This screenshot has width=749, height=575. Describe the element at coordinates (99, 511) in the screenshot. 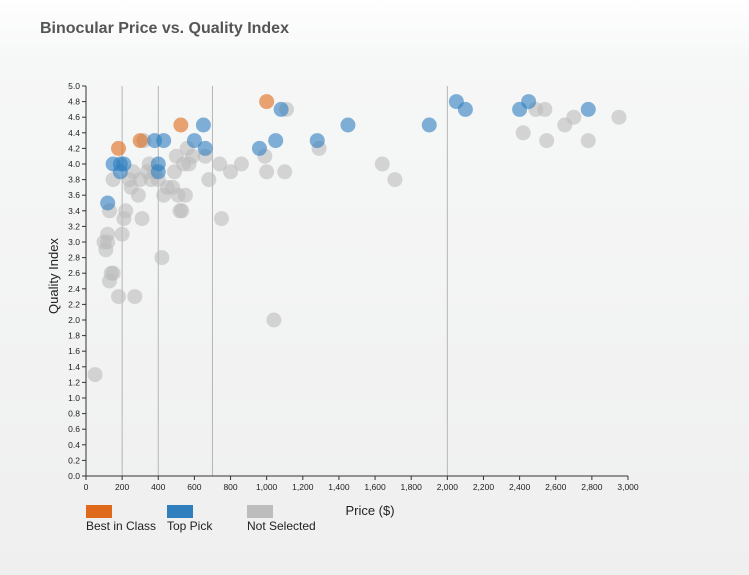

I see `legend-swatch-best-in-class` at that location.